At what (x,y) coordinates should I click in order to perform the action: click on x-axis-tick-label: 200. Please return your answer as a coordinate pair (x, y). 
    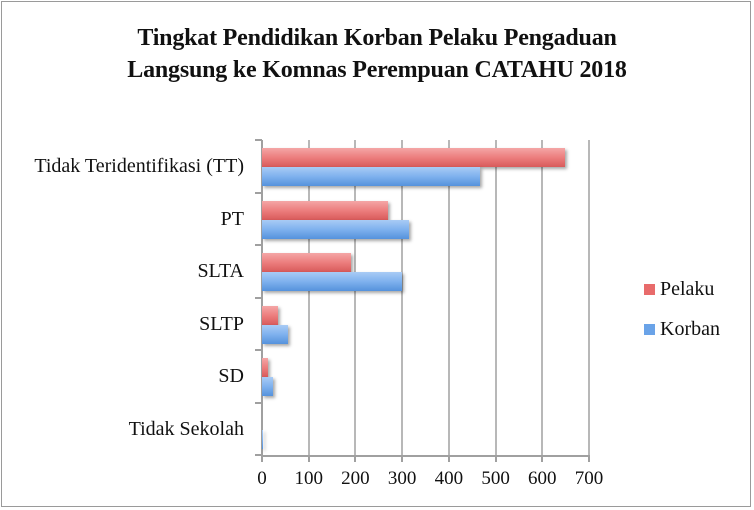
    Looking at the image, I should click on (355, 478).